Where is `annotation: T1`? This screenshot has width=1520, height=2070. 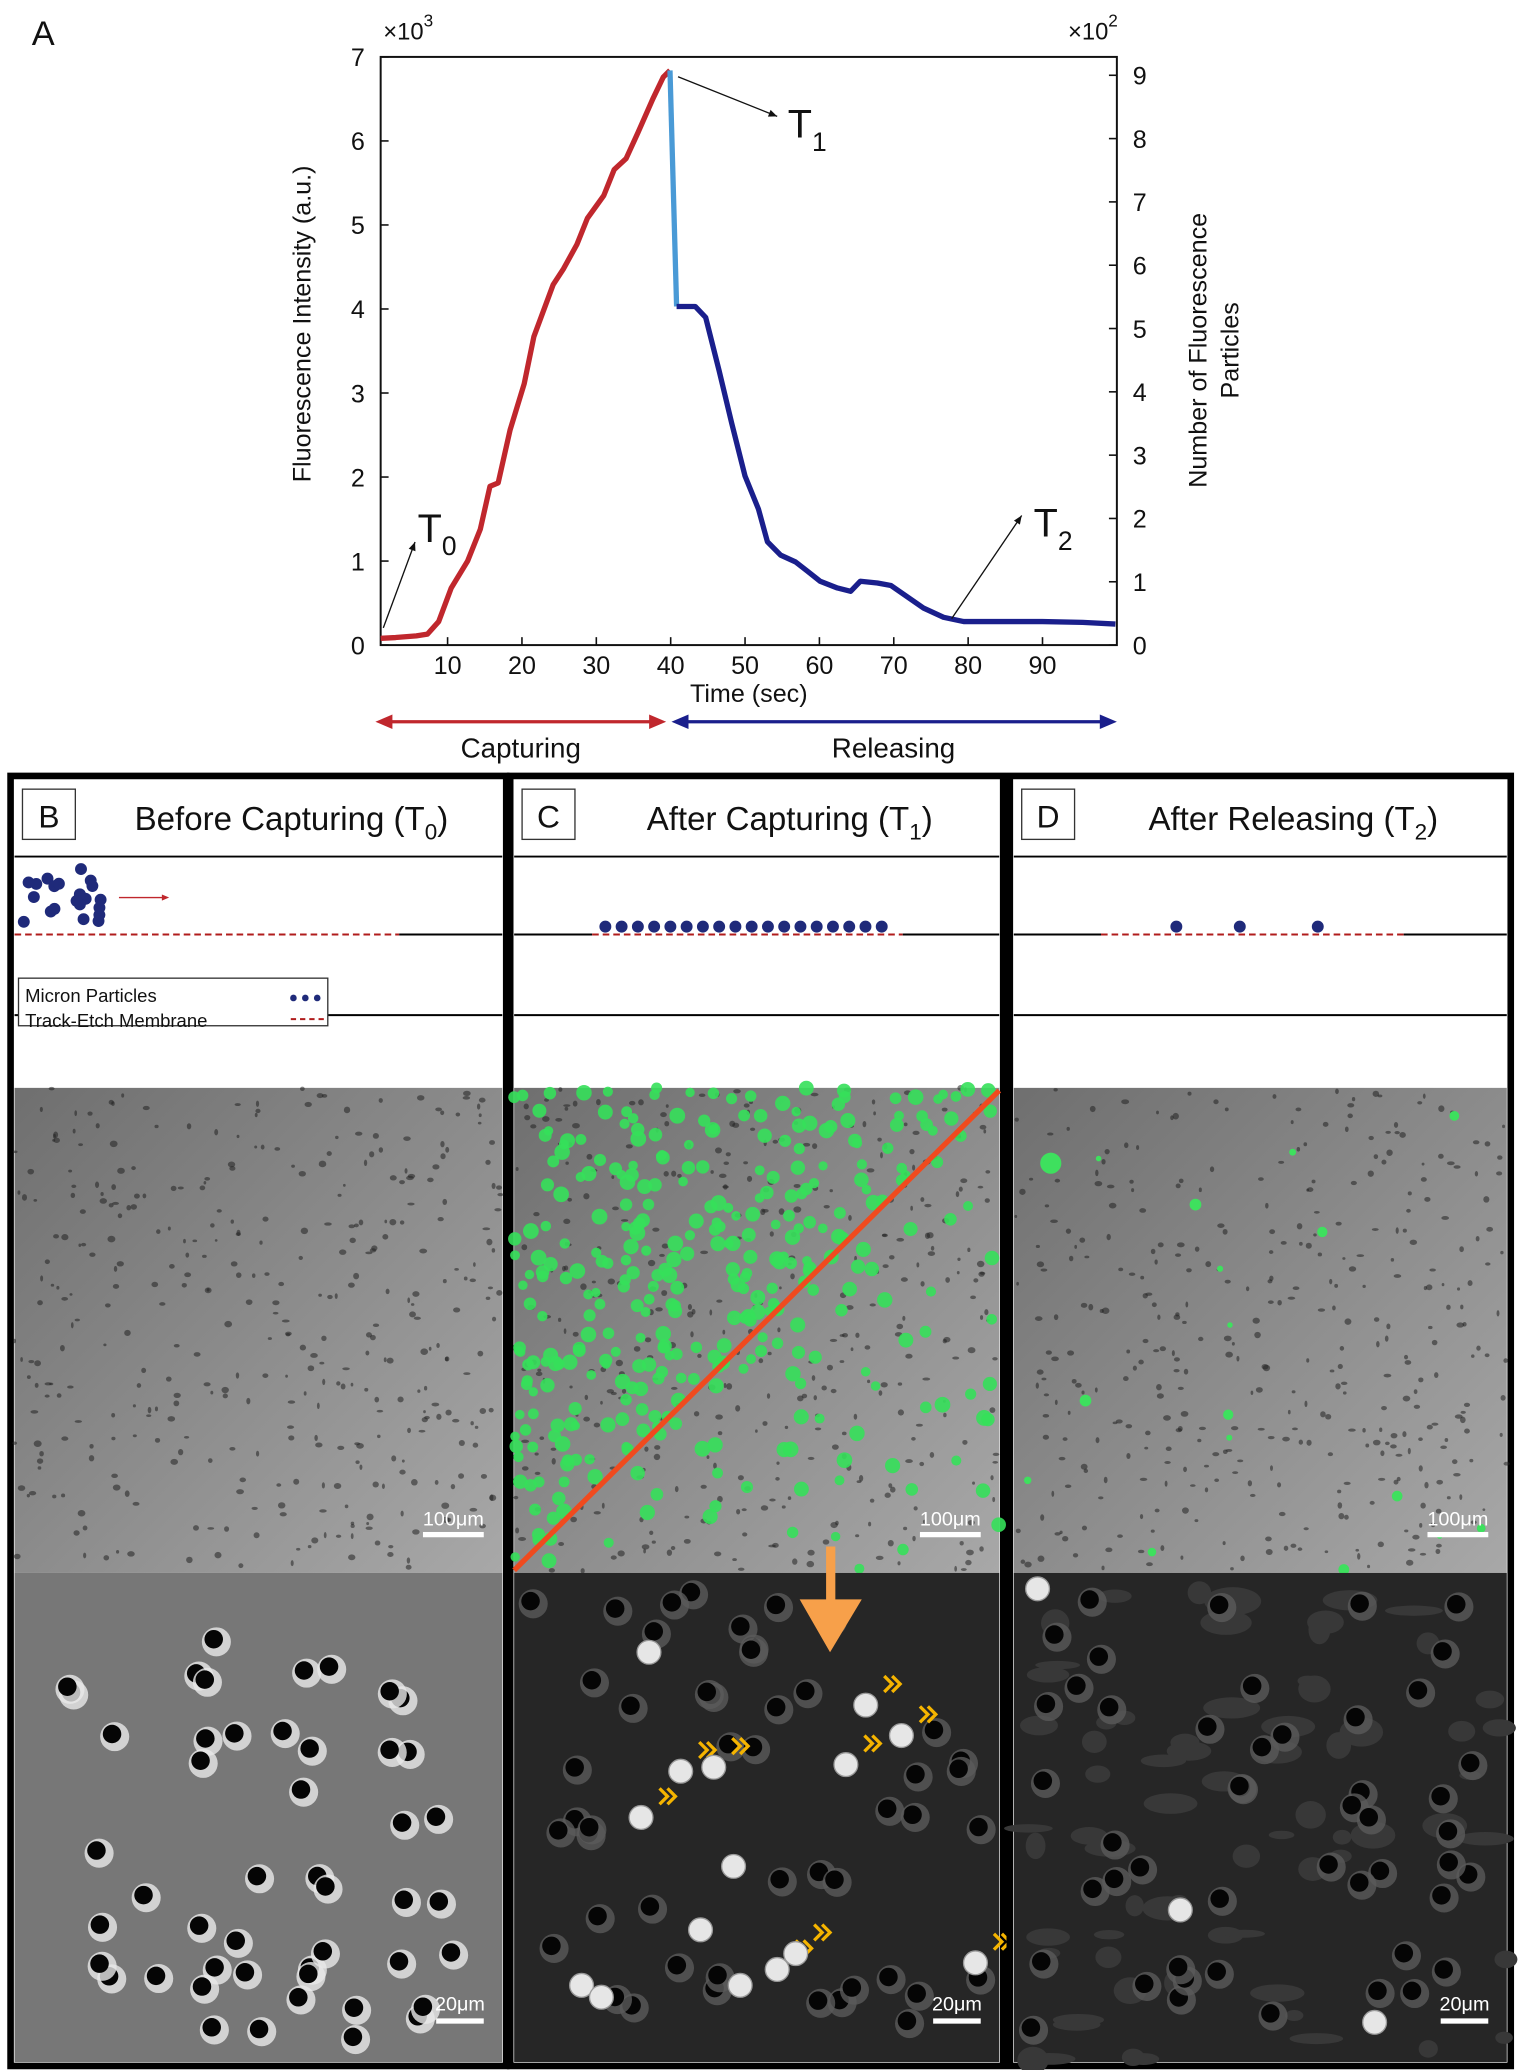 annotation: T1 is located at coordinates (807, 130).